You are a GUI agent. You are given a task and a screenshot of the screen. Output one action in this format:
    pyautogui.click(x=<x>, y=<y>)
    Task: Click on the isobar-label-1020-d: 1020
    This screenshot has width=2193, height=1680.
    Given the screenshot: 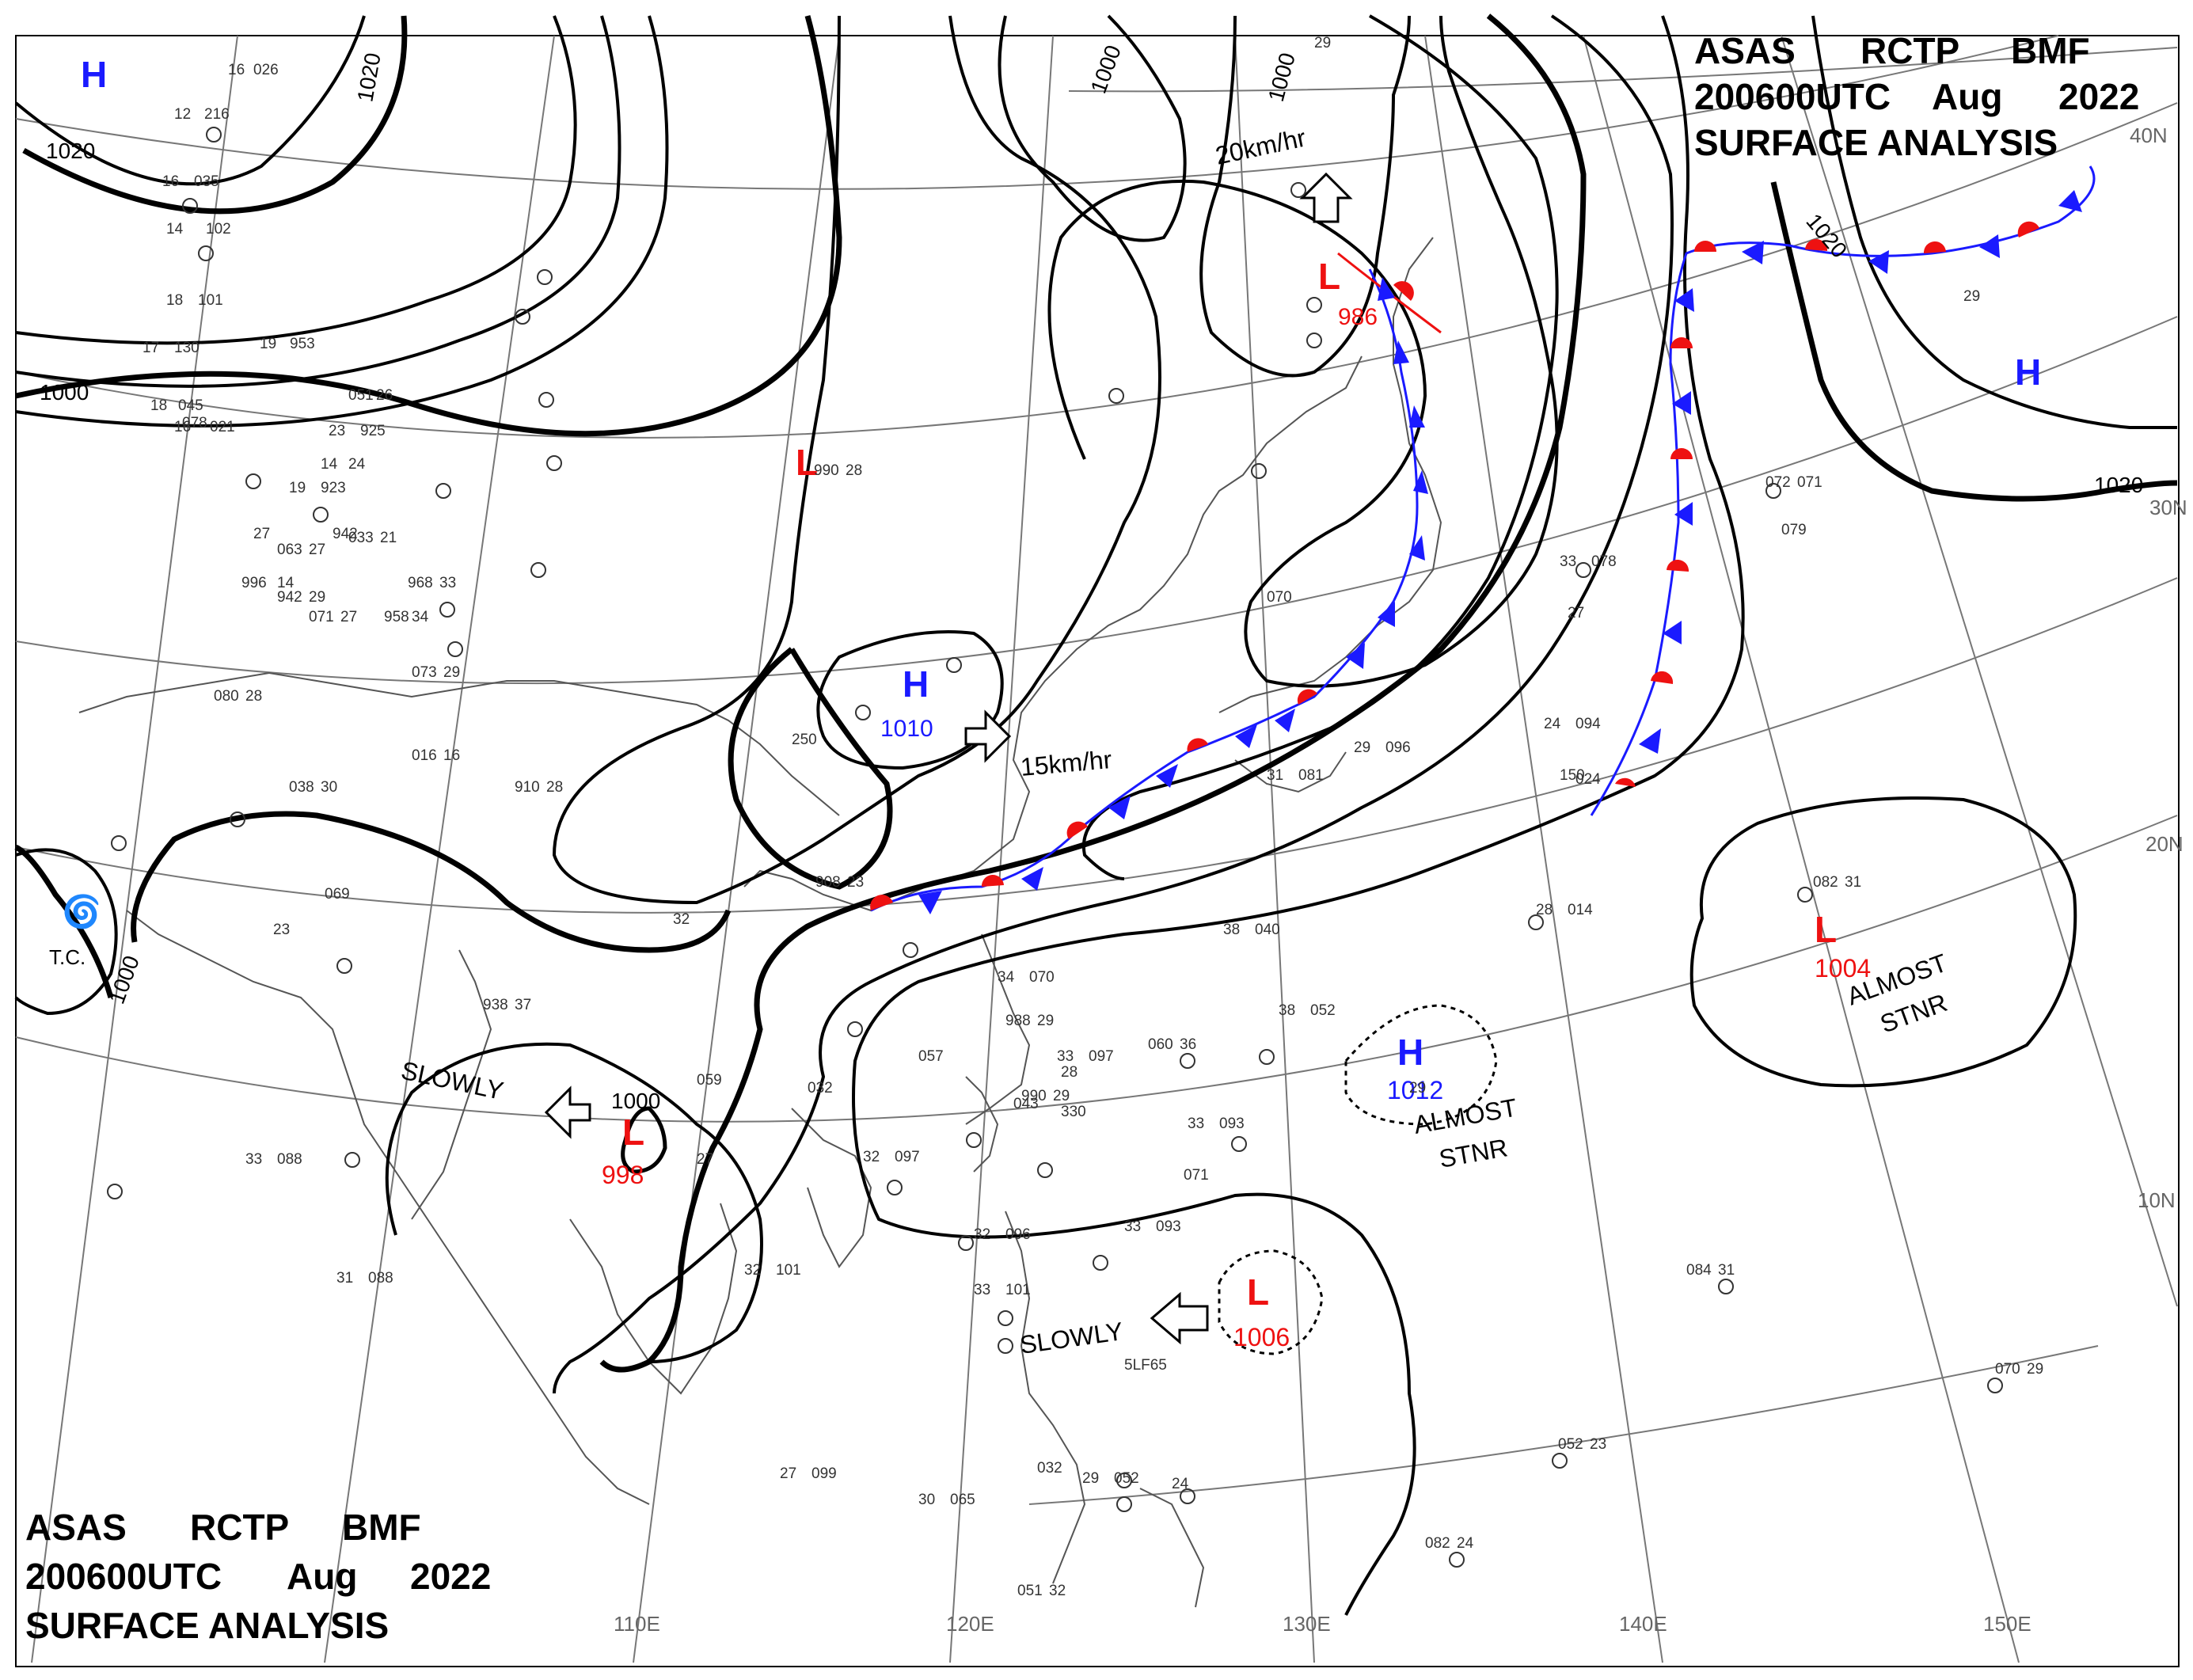 What is the action you would take?
    pyautogui.click(x=2118, y=485)
    